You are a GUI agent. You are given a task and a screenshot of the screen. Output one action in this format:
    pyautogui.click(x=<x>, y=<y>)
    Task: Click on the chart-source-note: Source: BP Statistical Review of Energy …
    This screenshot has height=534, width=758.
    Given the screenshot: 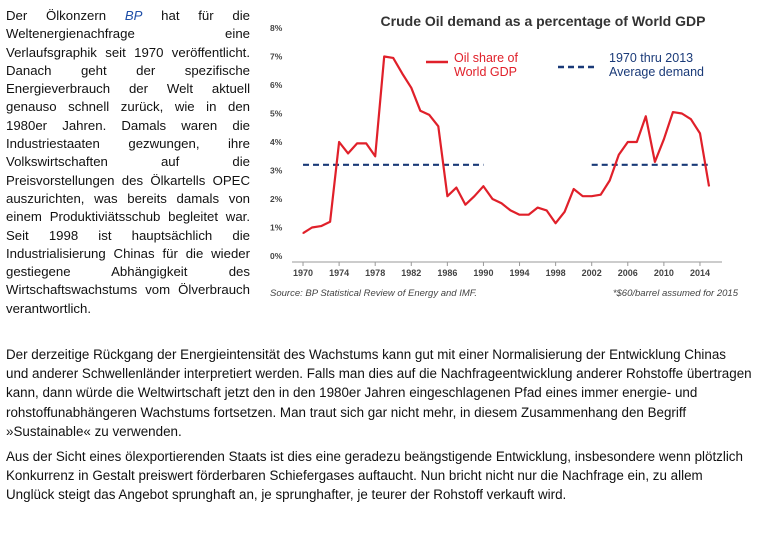 What is the action you would take?
    pyautogui.click(x=373, y=293)
    